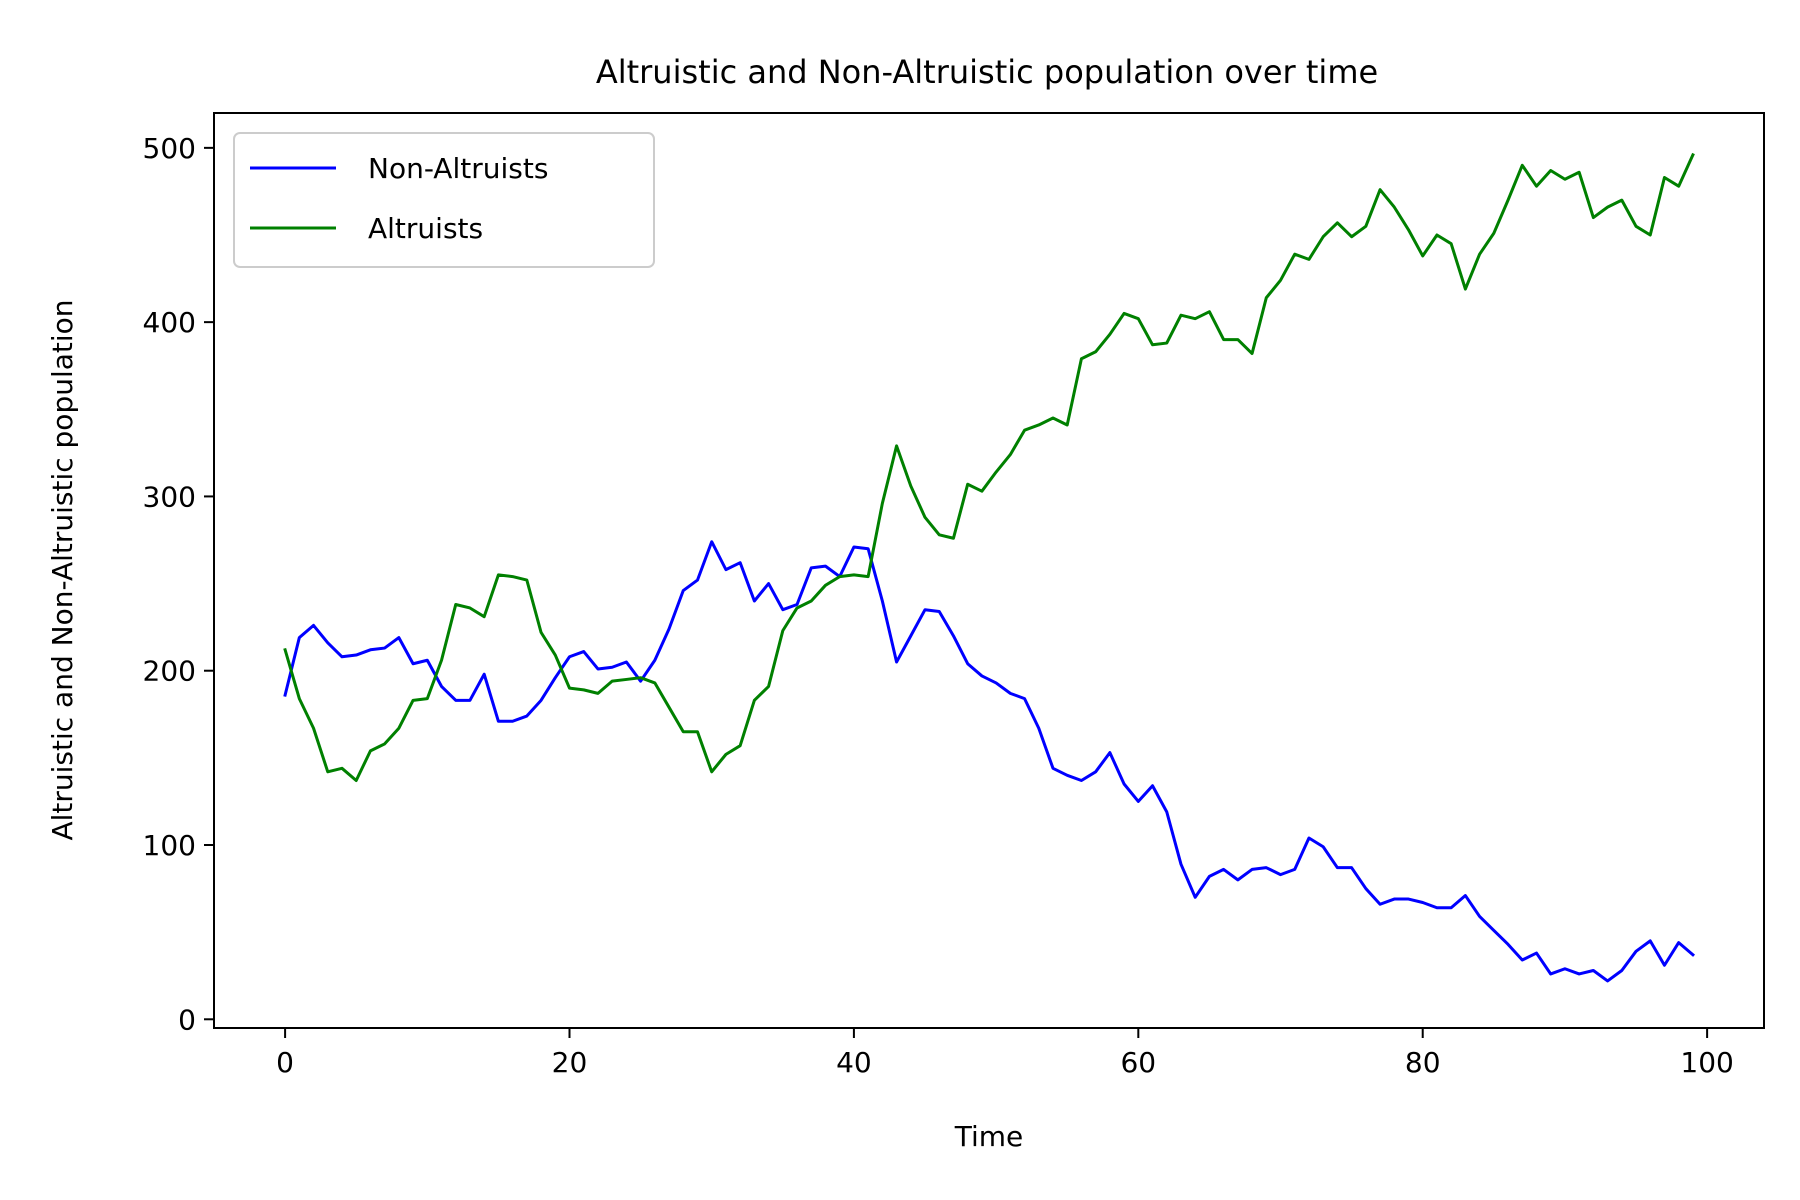  What do you see at coordinates (169, 322) in the screenshot?
I see `y-tick-label: 400` at bounding box center [169, 322].